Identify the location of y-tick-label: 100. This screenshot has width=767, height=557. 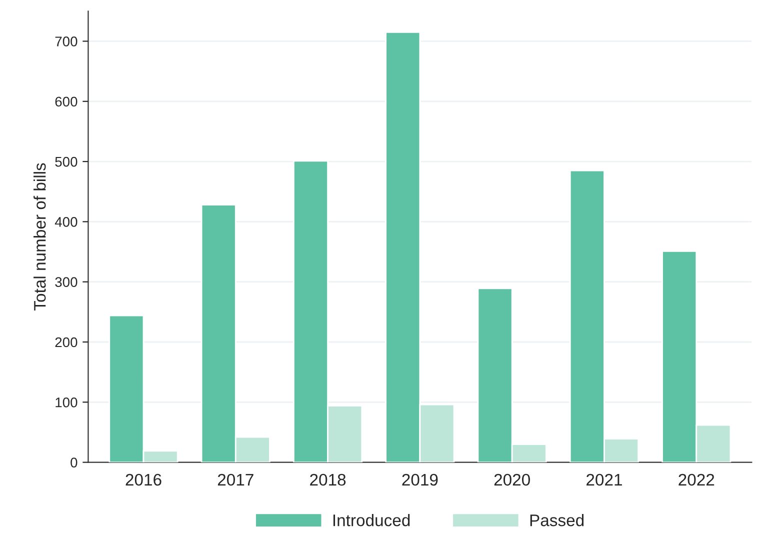
(67, 402).